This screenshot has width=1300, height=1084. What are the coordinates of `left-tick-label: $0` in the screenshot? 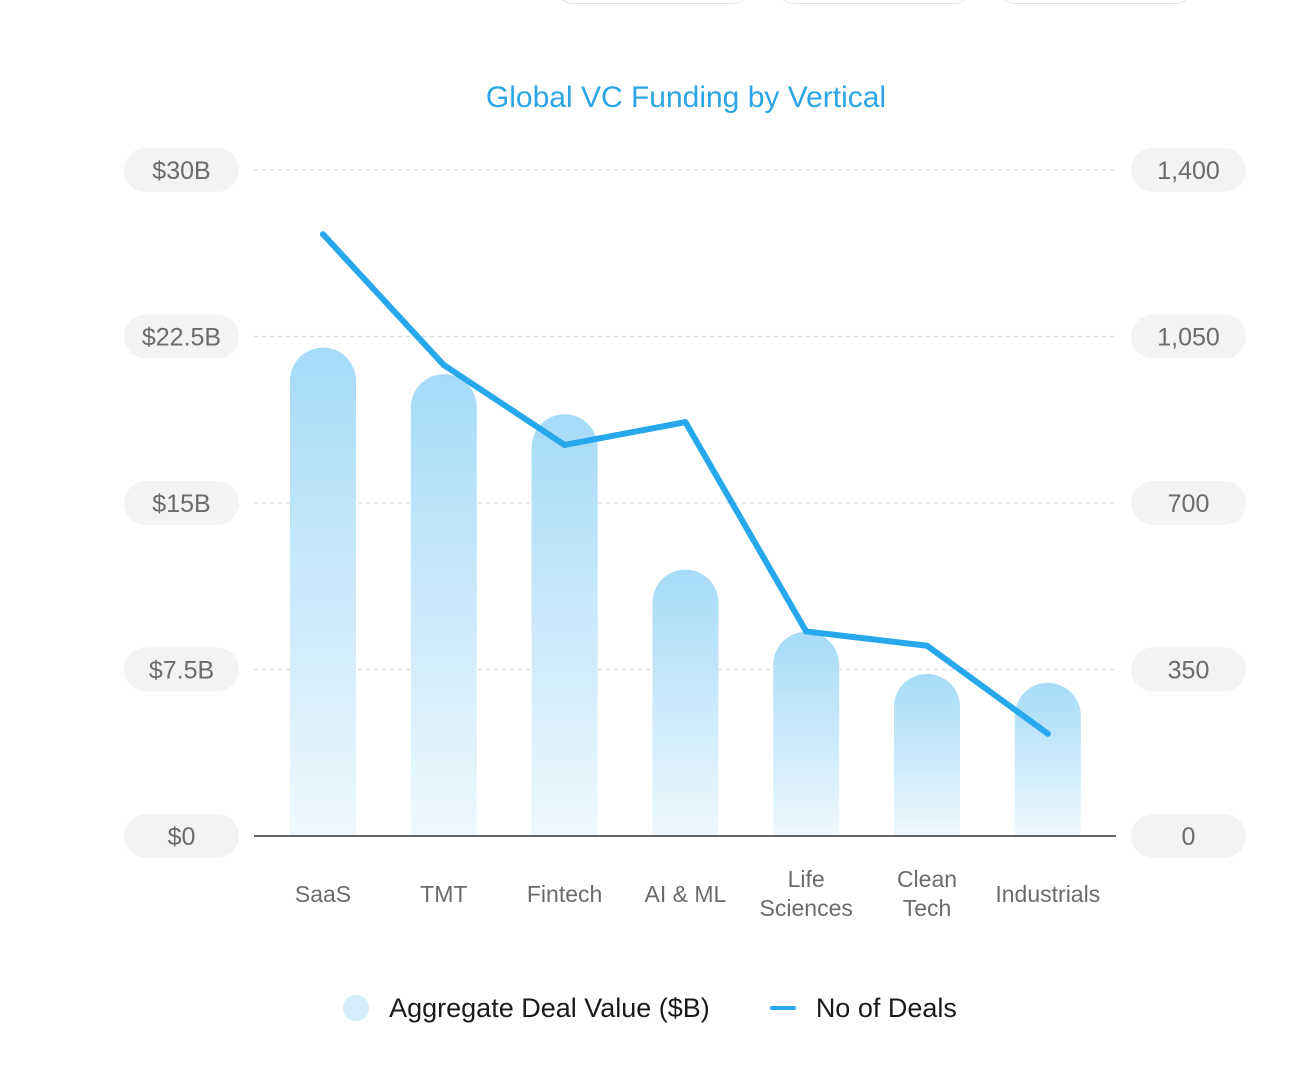 It's located at (182, 837).